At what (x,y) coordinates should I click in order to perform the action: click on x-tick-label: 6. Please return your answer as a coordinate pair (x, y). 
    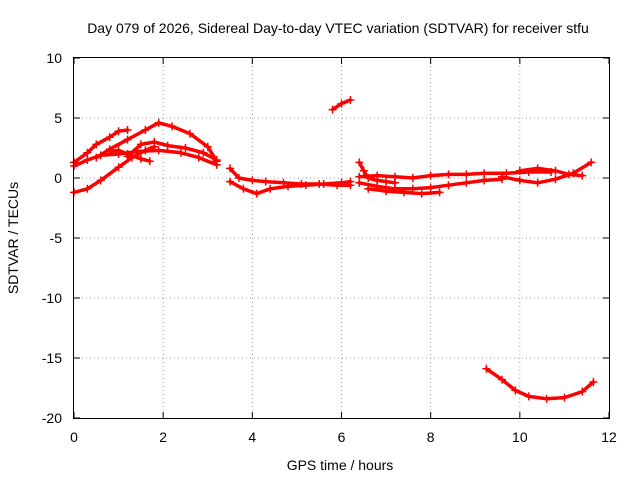
    Looking at the image, I should click on (342, 437).